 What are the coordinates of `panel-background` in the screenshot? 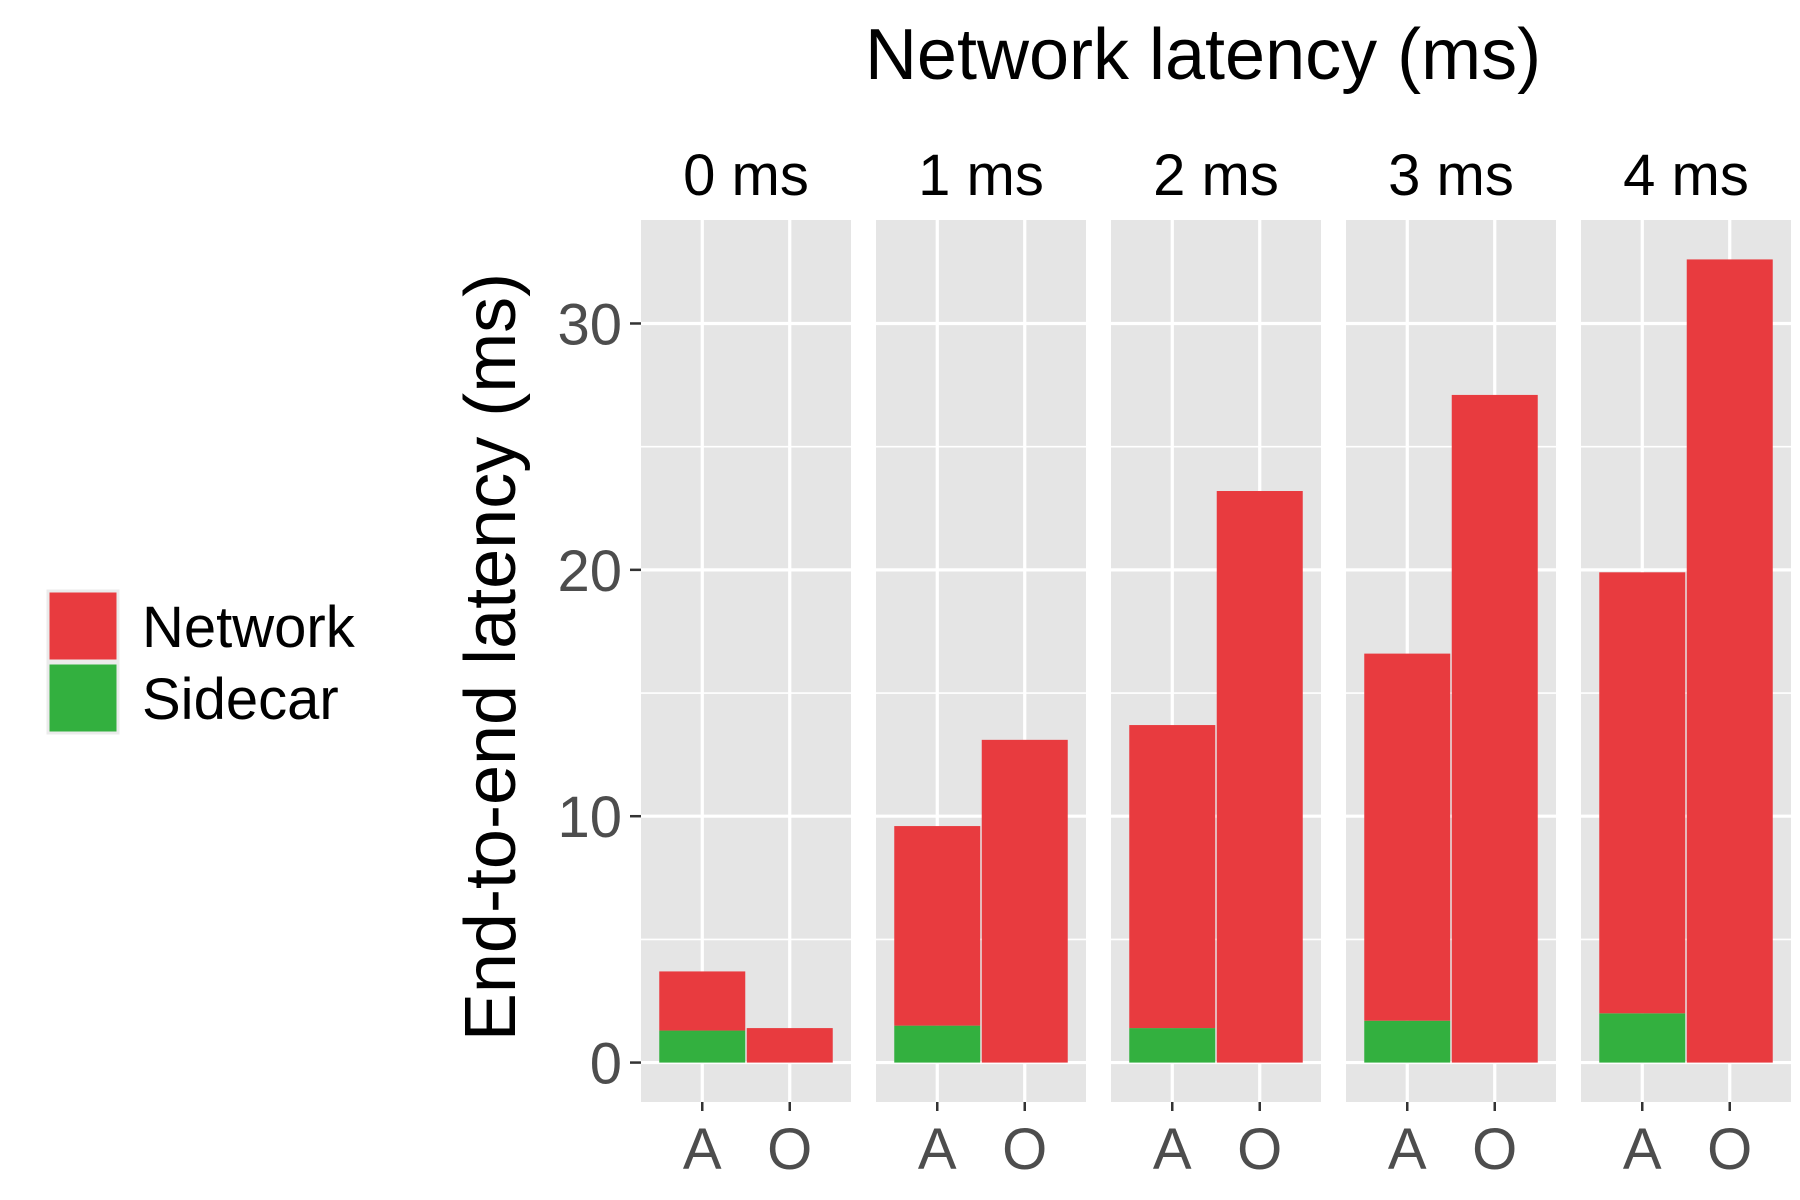 It's located at (746, 661).